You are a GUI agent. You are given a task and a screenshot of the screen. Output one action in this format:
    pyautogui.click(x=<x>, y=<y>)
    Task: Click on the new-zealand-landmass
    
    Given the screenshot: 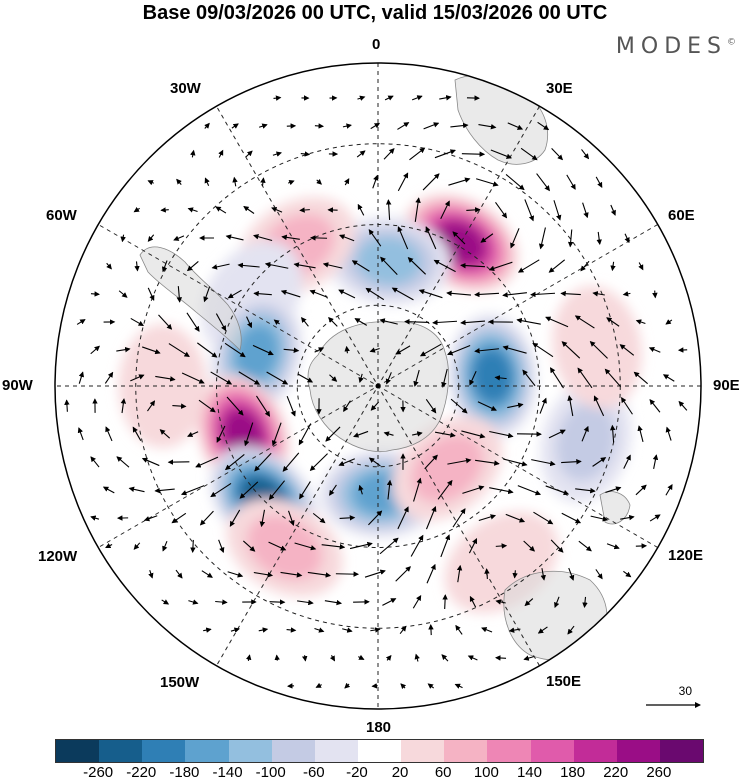 What is the action you would take?
    pyautogui.click(x=615, y=508)
    